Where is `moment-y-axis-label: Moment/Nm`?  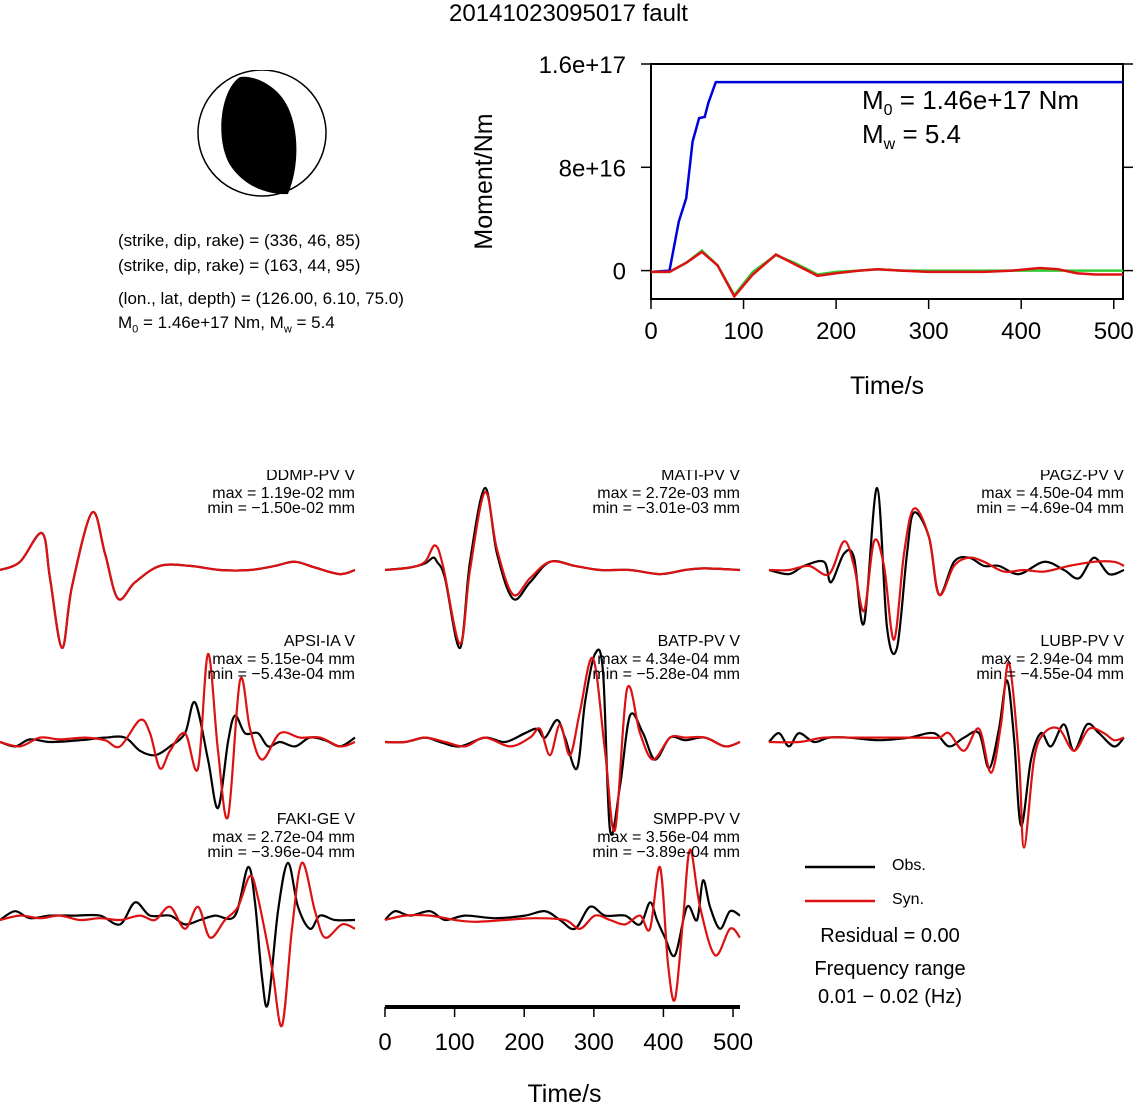
moment-y-axis-label: Moment/Nm is located at coordinates (484, 181).